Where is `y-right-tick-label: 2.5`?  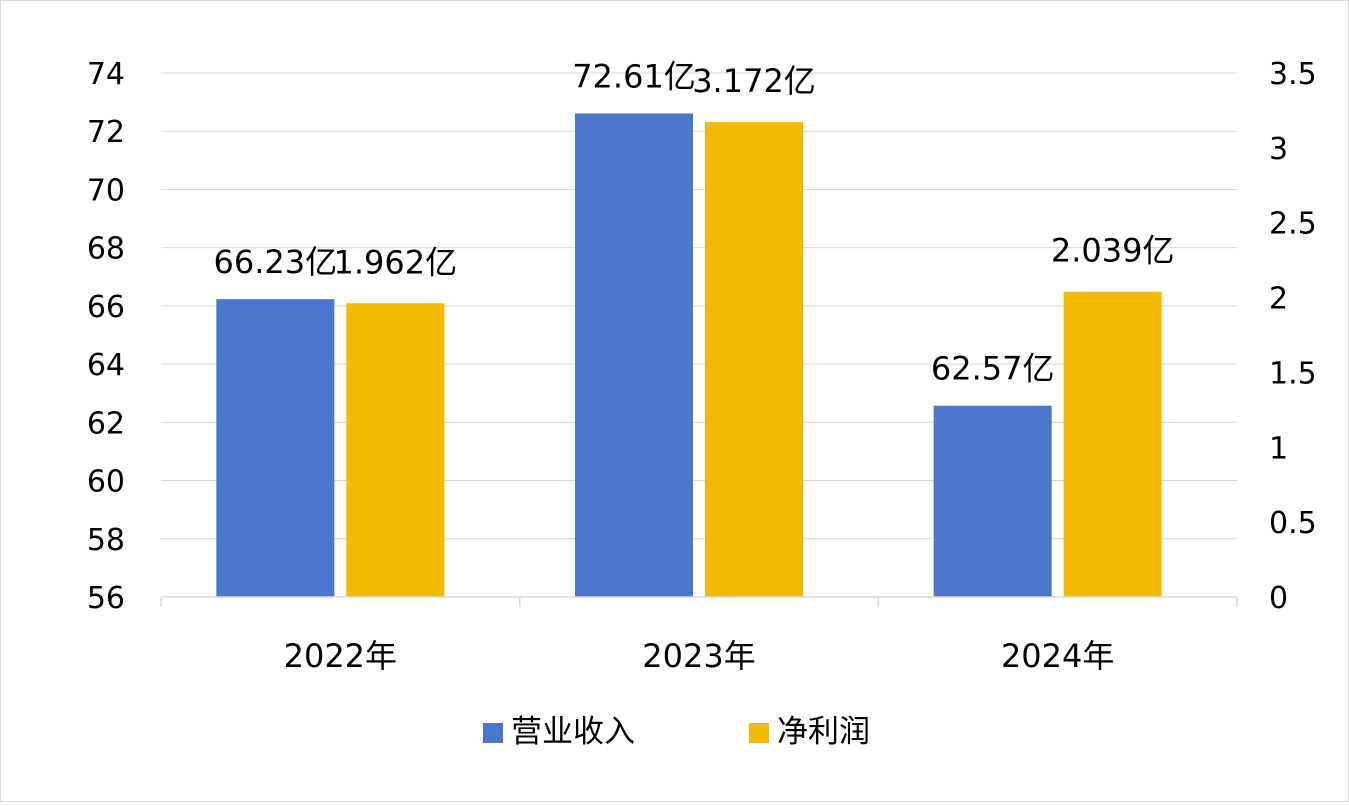 y-right-tick-label: 2.5 is located at coordinates (1293, 224).